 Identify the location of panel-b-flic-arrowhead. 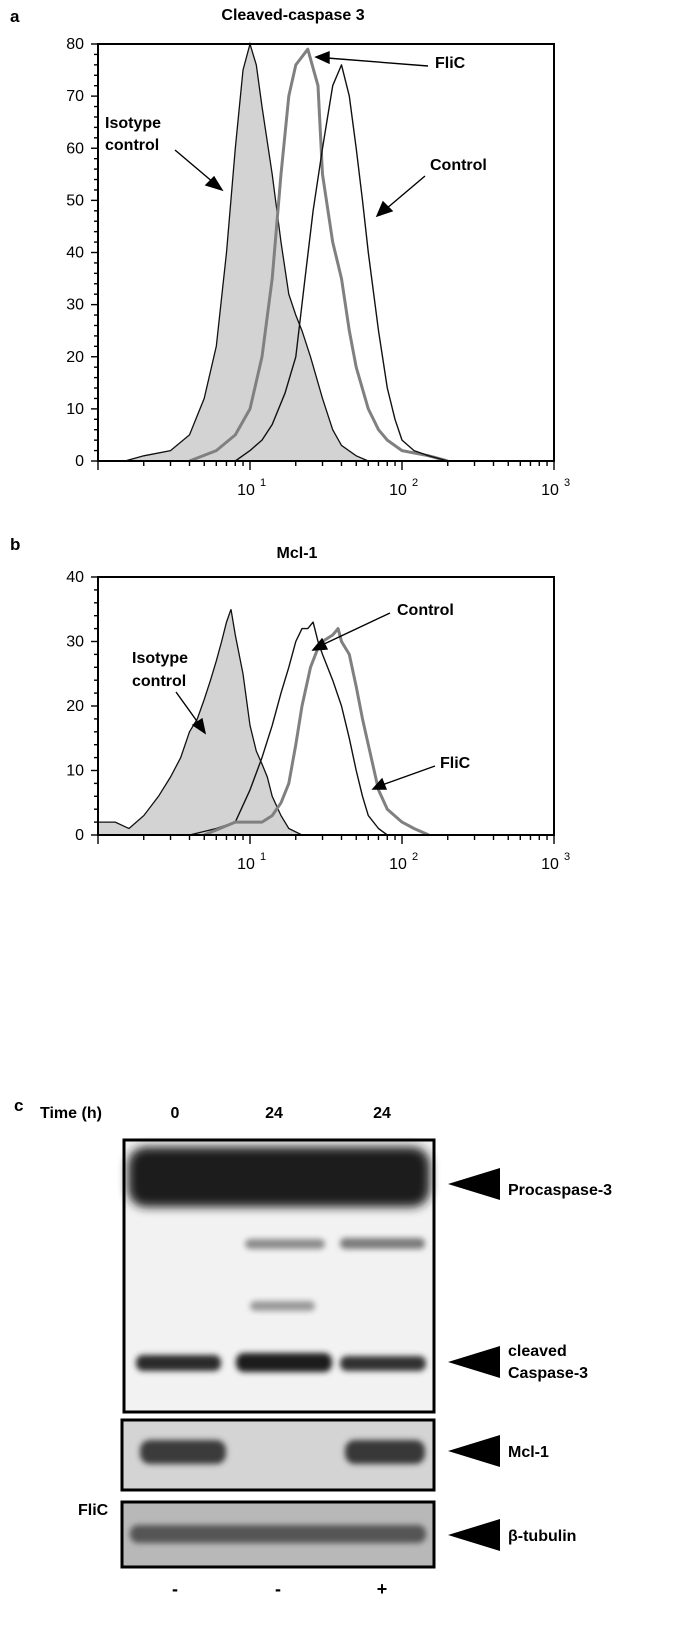
(379, 783).